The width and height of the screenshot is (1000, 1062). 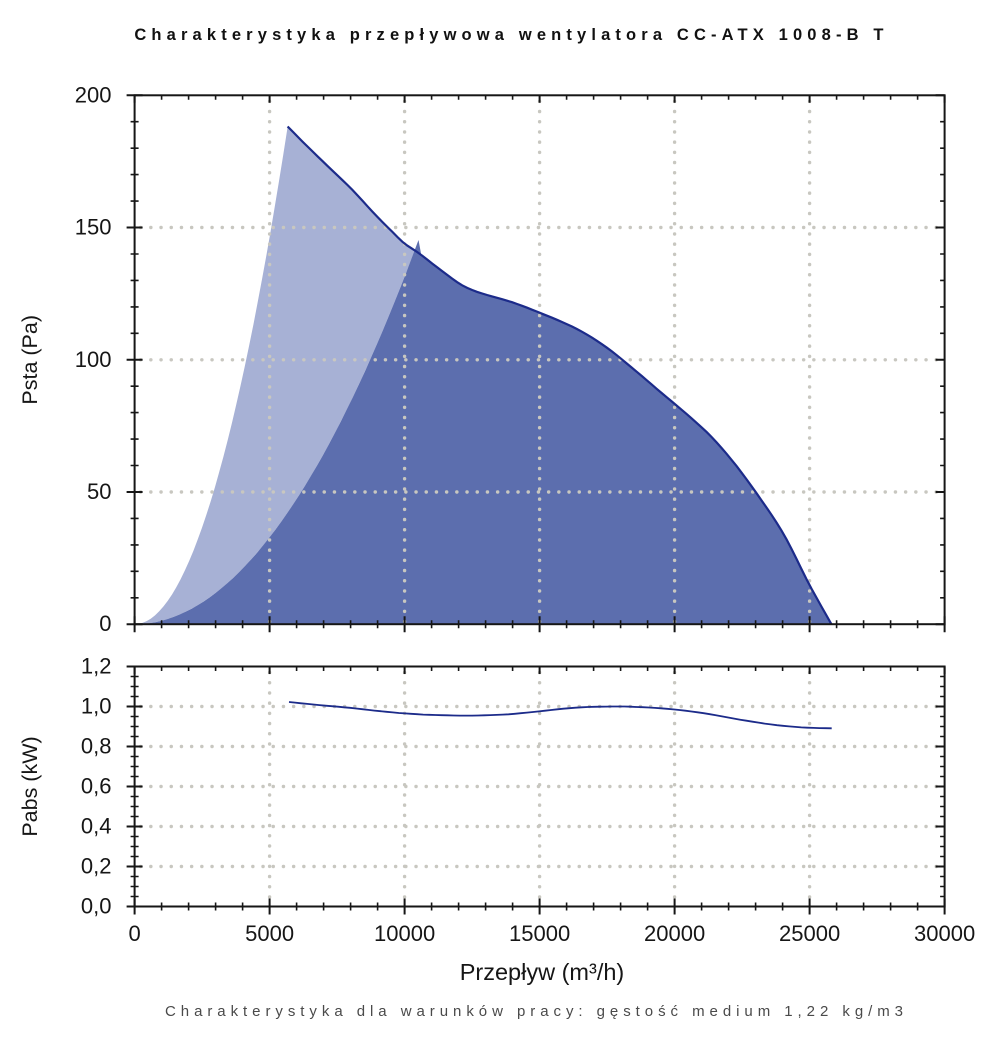 What do you see at coordinates (674, 933) in the screenshot?
I see `svg-text: 20000` at bounding box center [674, 933].